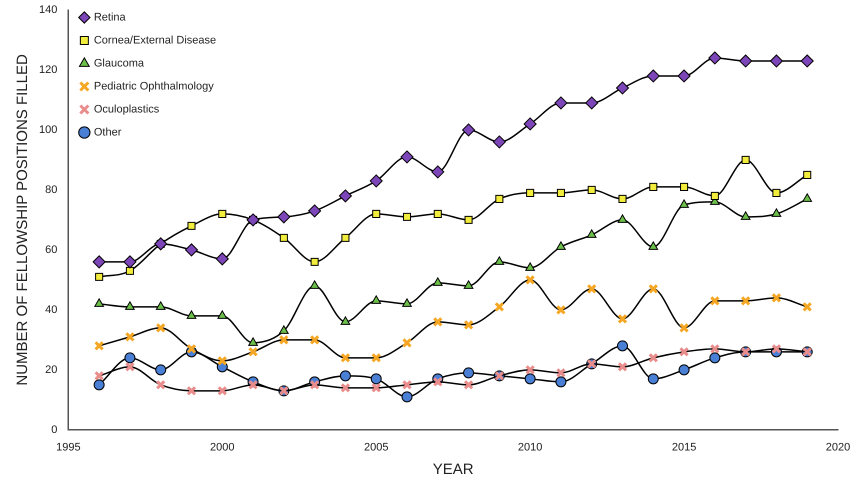 The image size is (863, 493). What do you see at coordinates (222, 447) in the screenshot?
I see `x-tick-label: 2000` at bounding box center [222, 447].